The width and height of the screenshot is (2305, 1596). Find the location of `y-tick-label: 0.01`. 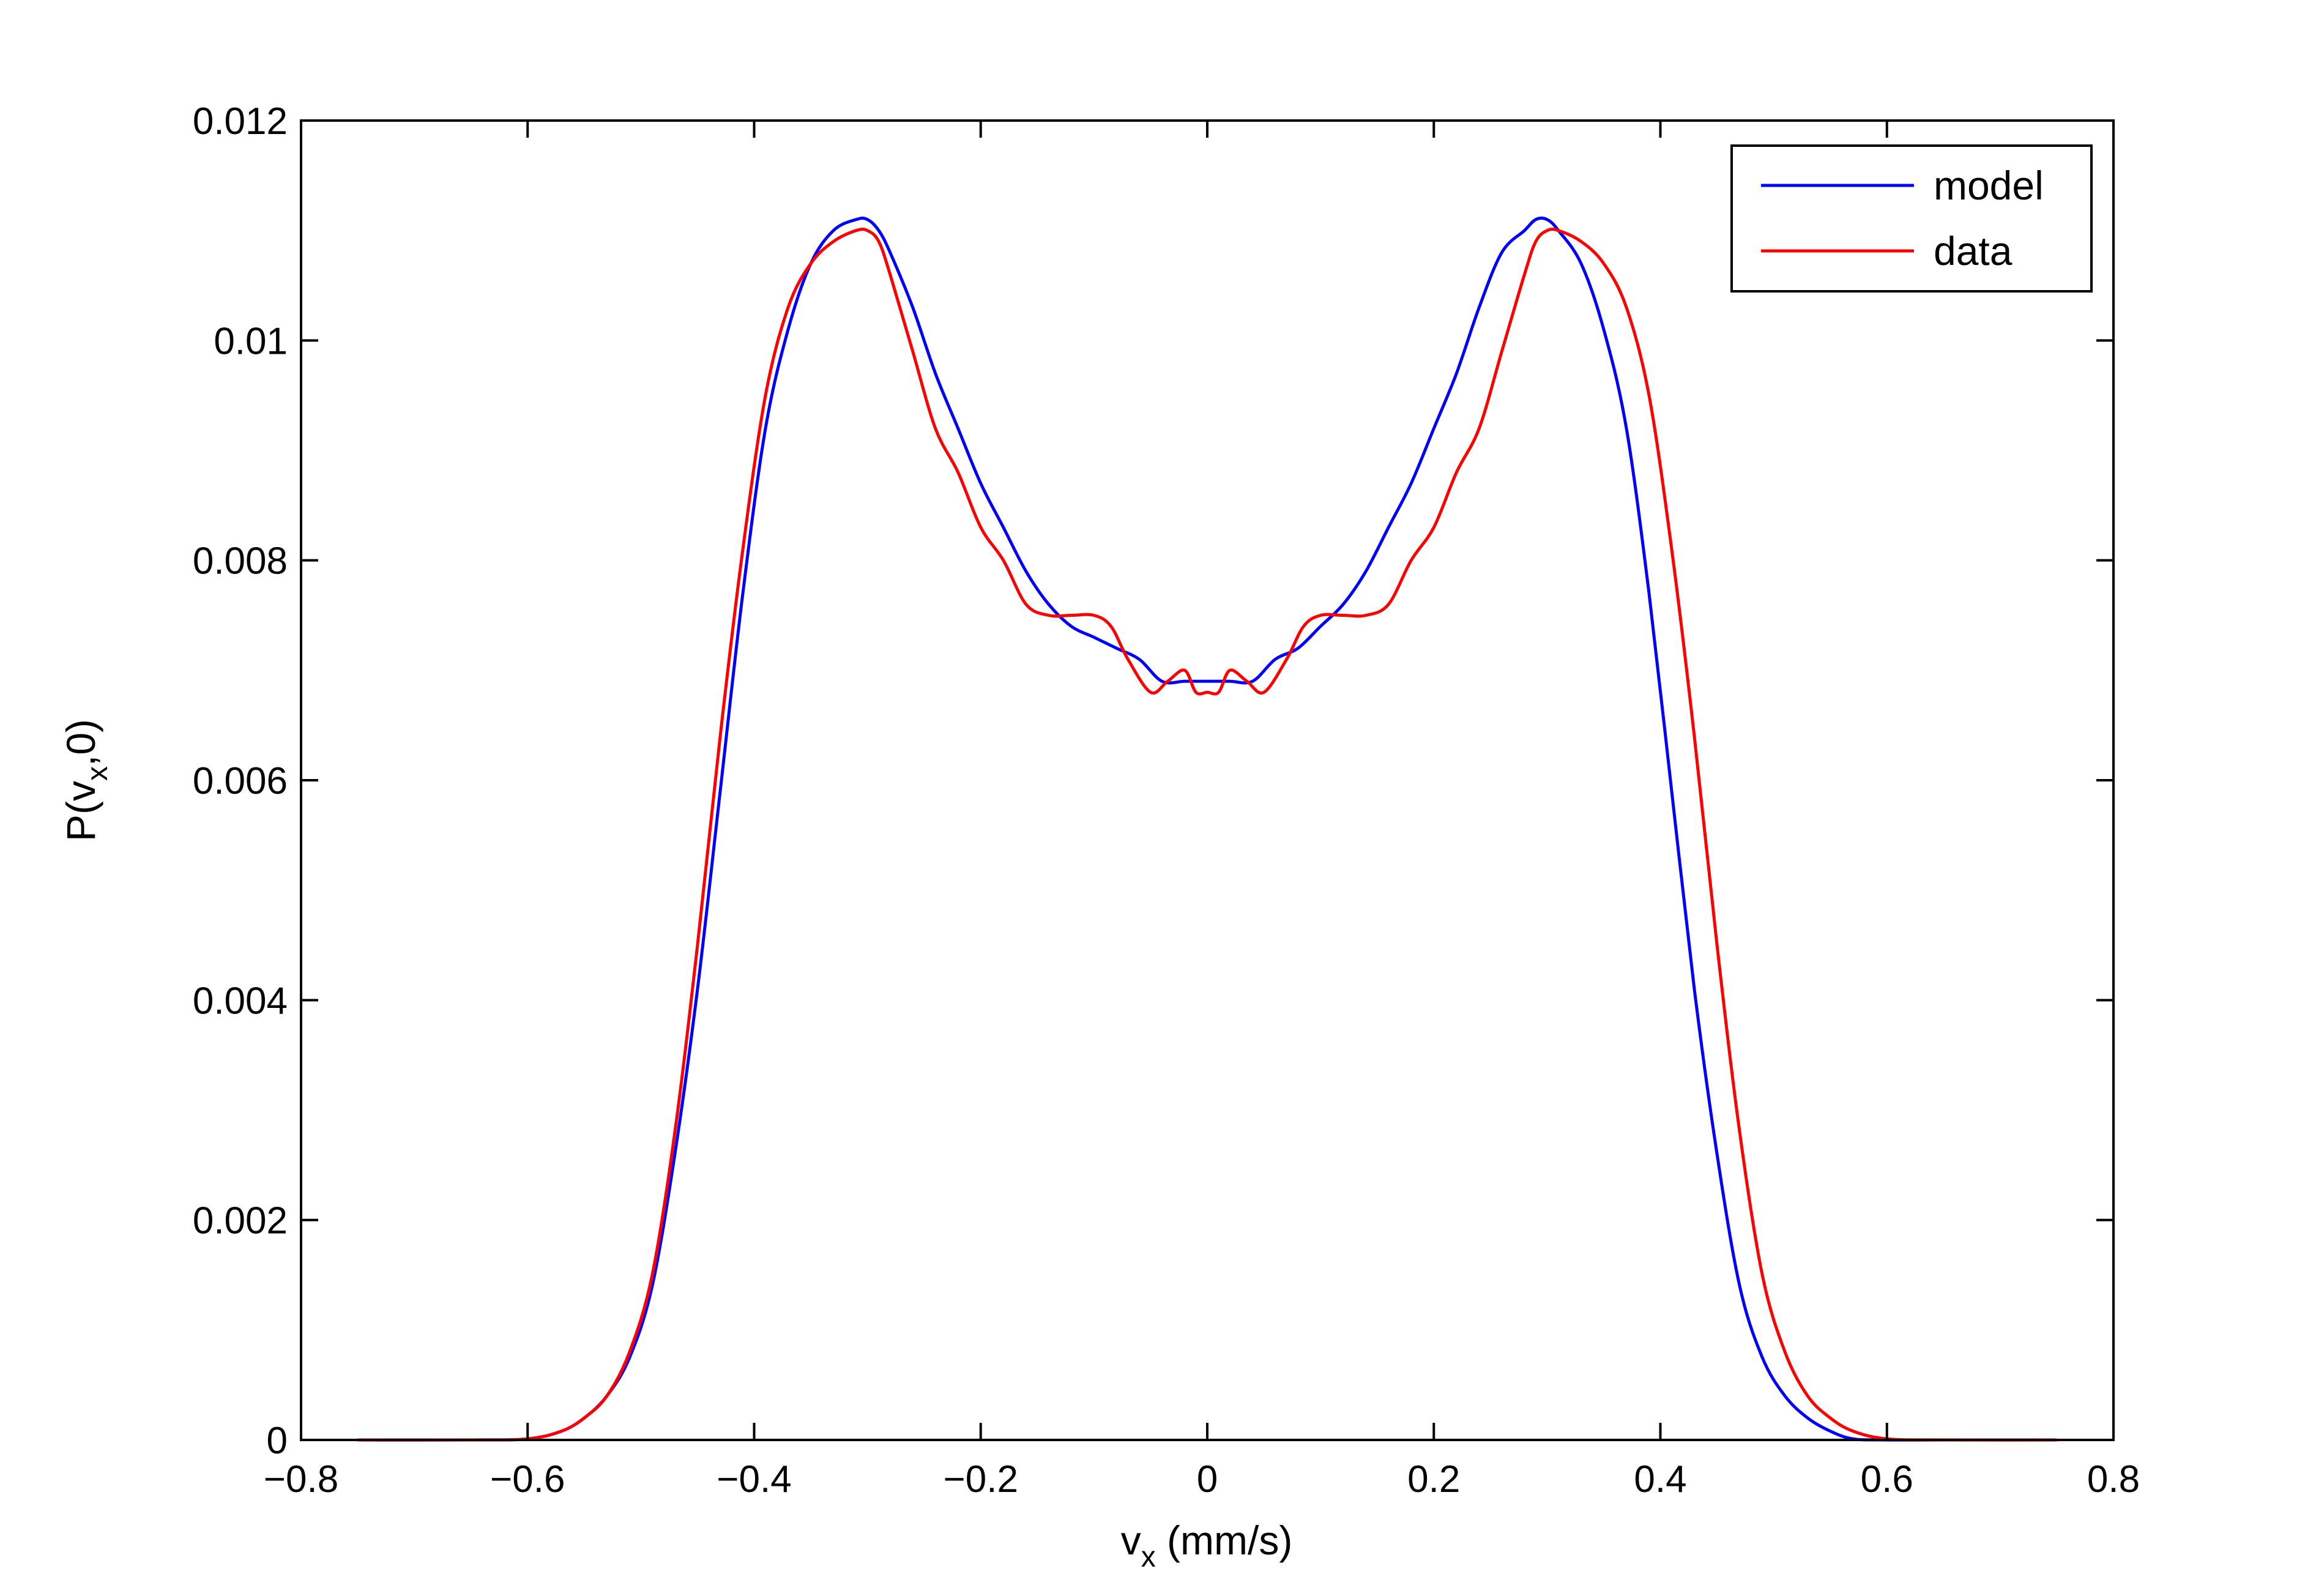

y-tick-label: 0.01 is located at coordinates (251, 341).